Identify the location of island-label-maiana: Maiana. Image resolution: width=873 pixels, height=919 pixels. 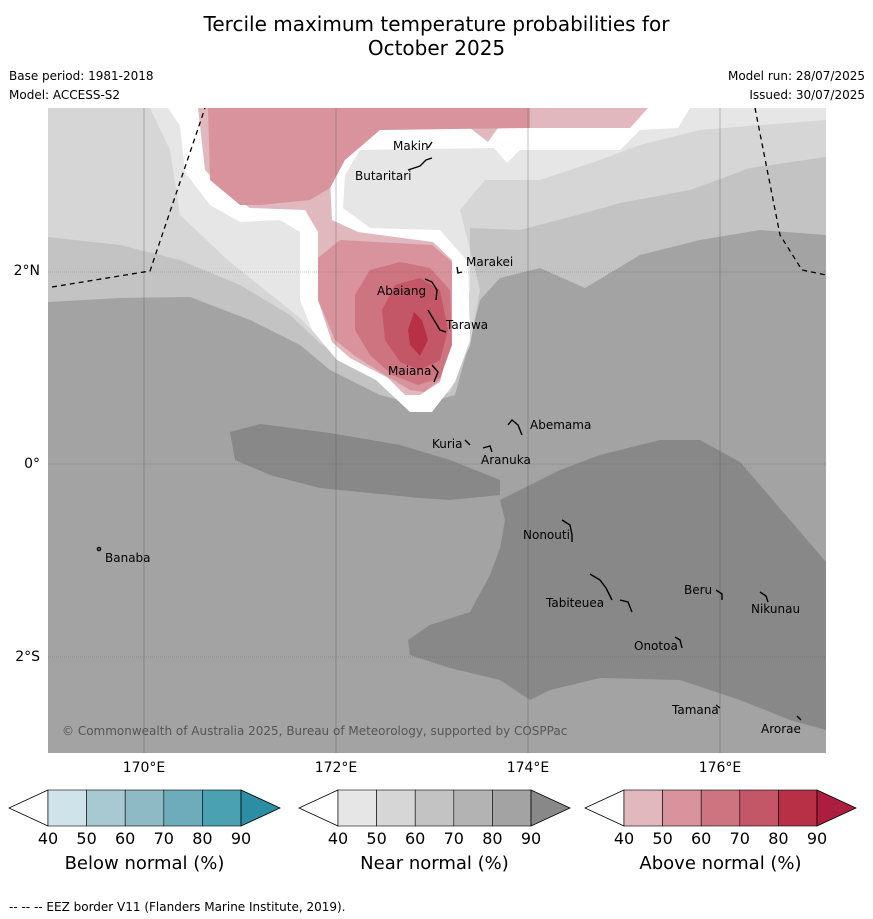
(410, 371).